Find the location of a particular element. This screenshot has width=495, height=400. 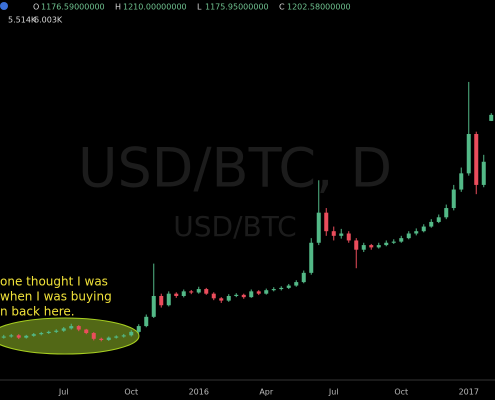

x-tick-label: 2017 is located at coordinates (469, 392).